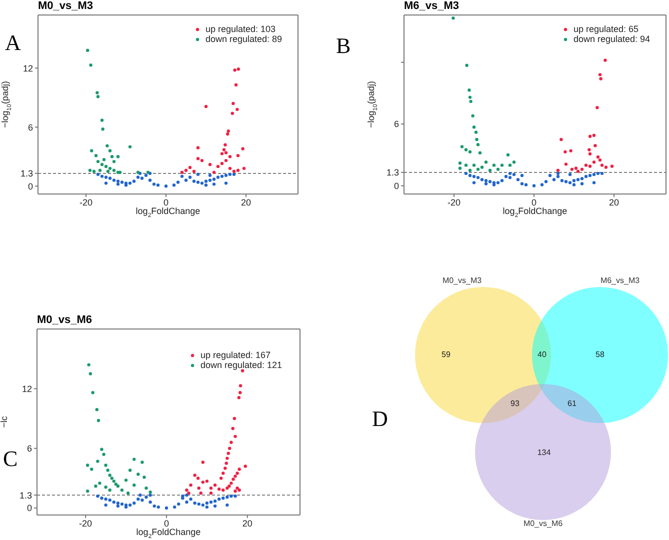 The height and width of the screenshot is (540, 669). I want to click on y-tick-label: 1.3, so click(25, 495).